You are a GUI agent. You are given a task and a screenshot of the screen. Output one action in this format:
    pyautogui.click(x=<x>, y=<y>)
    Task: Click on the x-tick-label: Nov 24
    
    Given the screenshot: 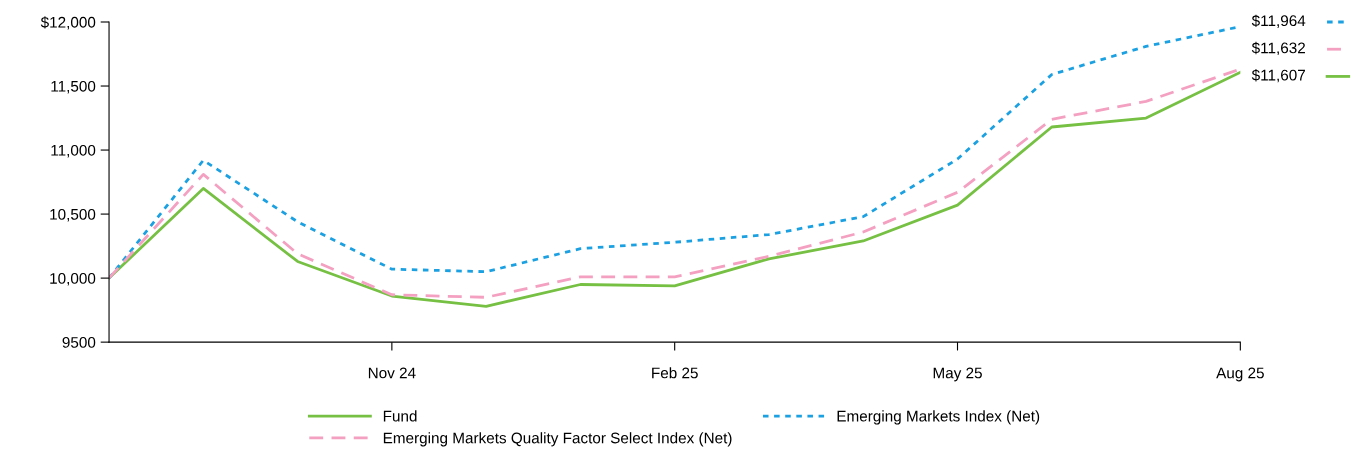 What is the action you would take?
    pyautogui.click(x=392, y=373)
    